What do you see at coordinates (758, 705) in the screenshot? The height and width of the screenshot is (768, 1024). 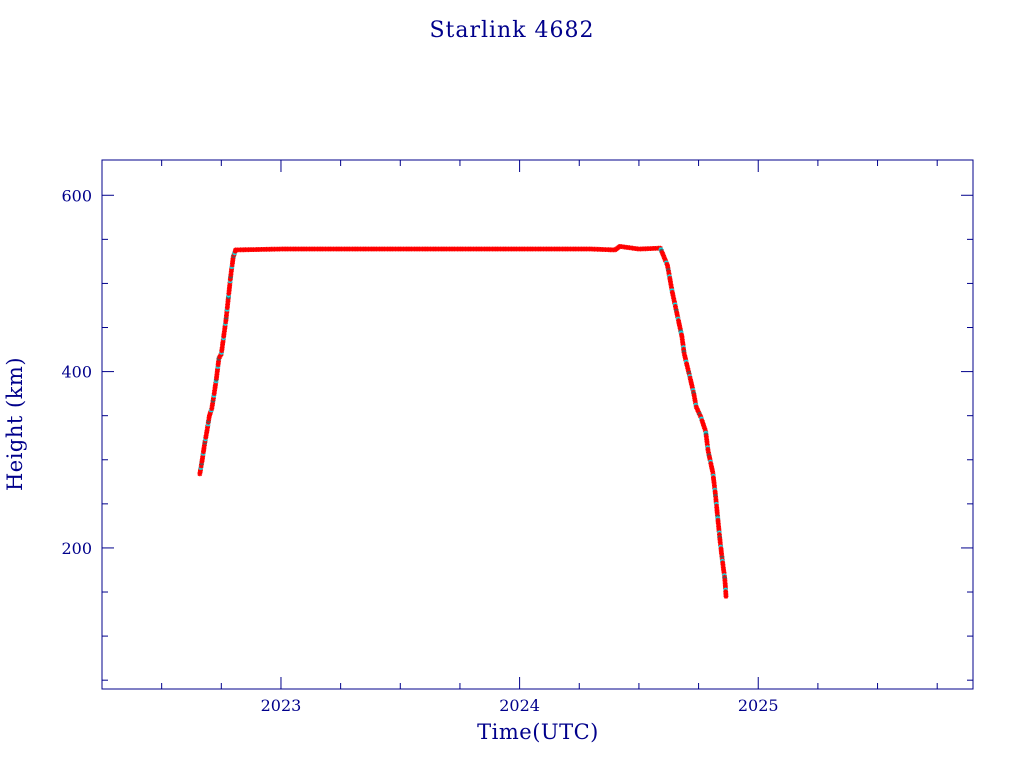 I see `x-tick-label: 2025` at bounding box center [758, 705].